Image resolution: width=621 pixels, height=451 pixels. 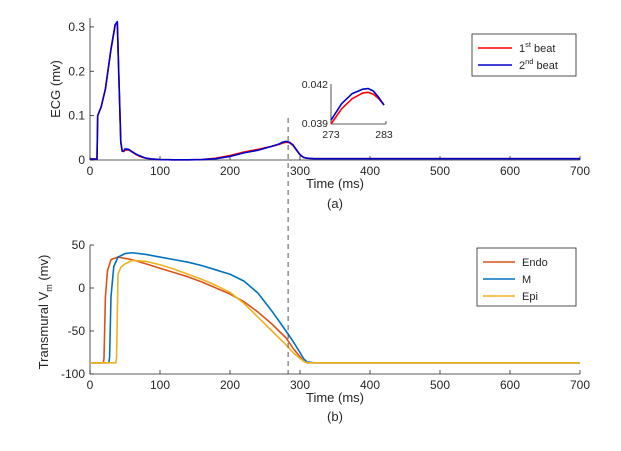 I want to click on panel-b-x-tick-label: 500, so click(x=440, y=385).